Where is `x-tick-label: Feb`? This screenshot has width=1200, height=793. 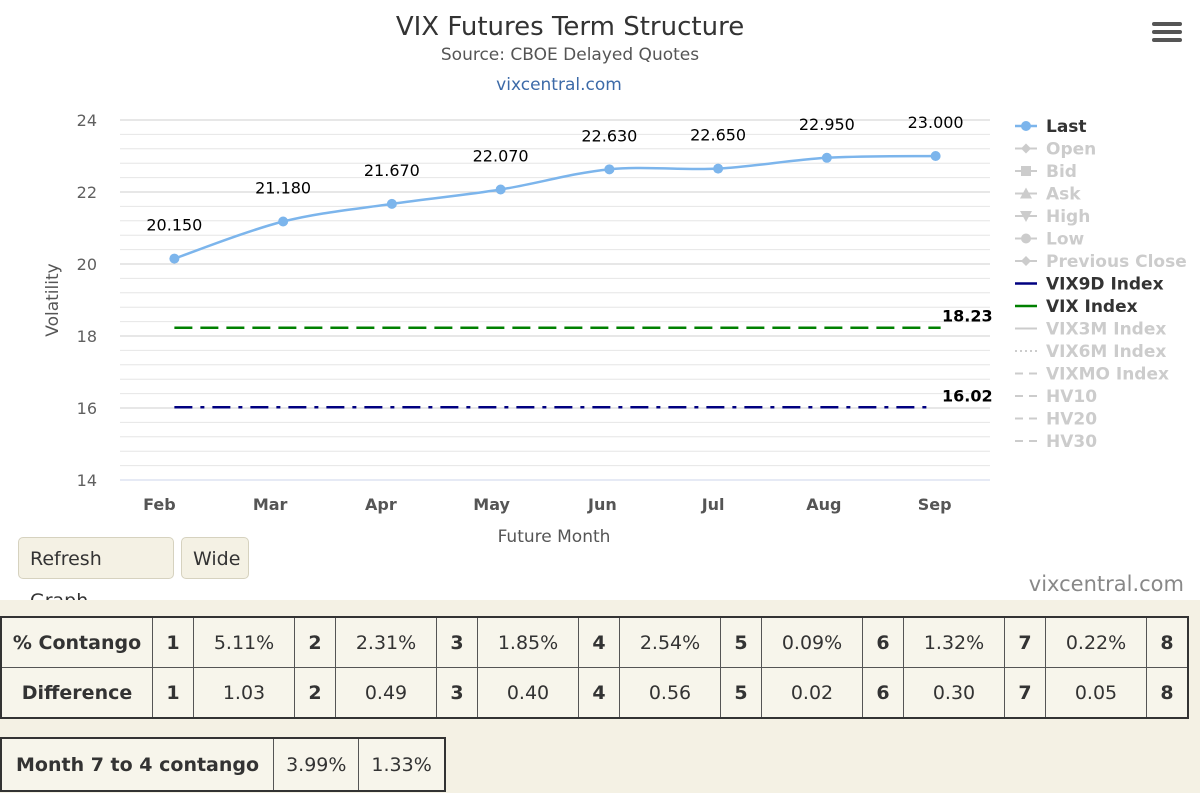 x-tick-label: Feb is located at coordinates (159, 504).